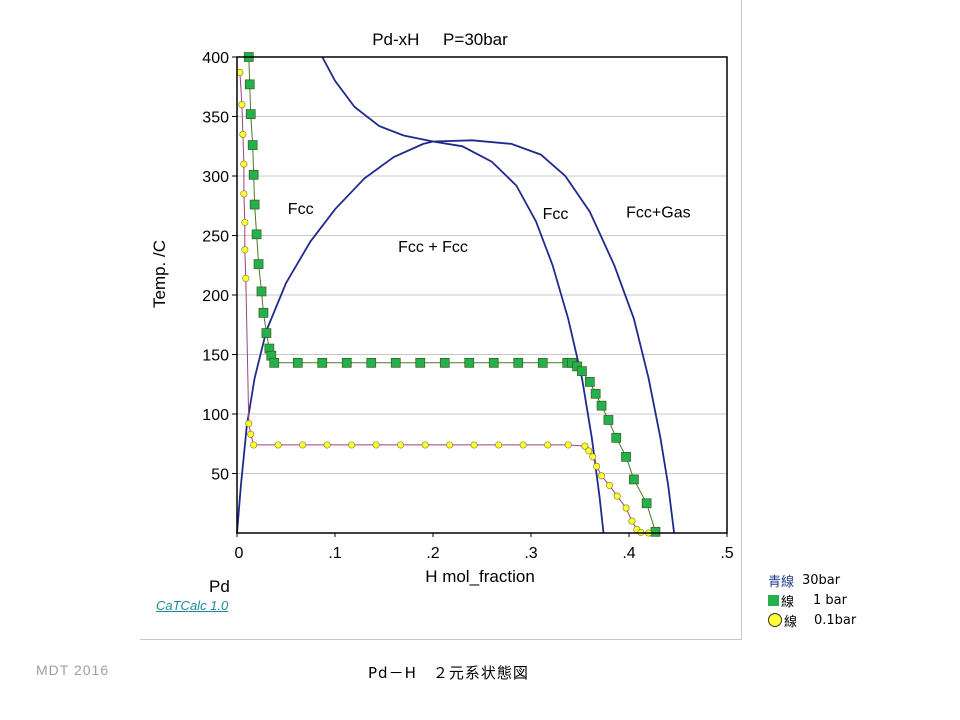 Image resolution: width=960 pixels, height=720 pixels. What do you see at coordinates (215, 356) in the screenshot?
I see `y-tick-label: 150` at bounding box center [215, 356].